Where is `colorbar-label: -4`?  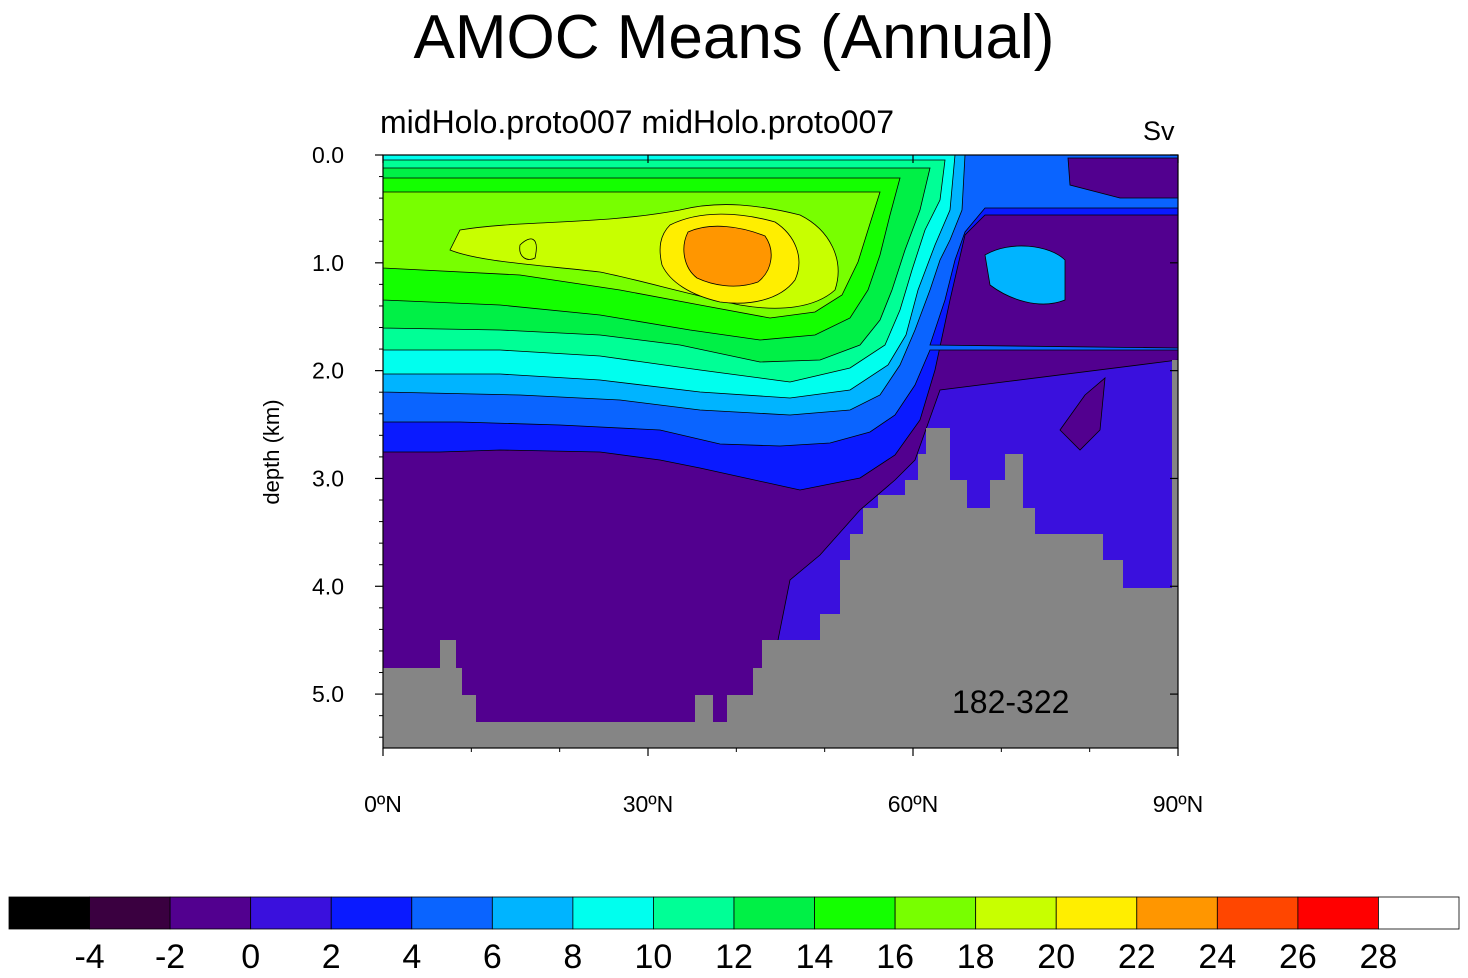
colorbar-label: -4 is located at coordinates (89, 957).